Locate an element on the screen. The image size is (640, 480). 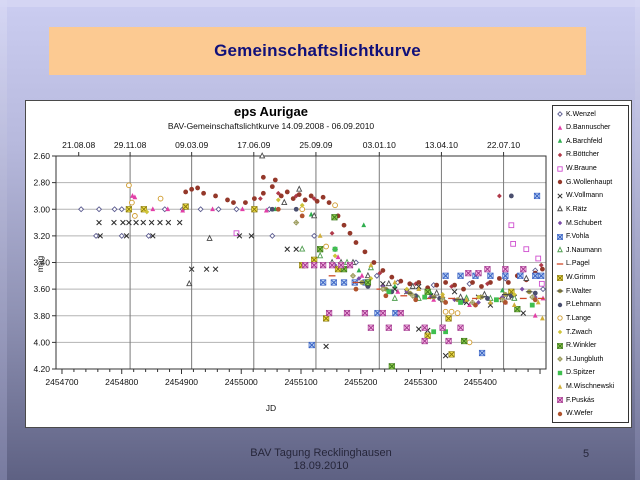
legend-item: L.Pagel is located at coordinates (591, 264).